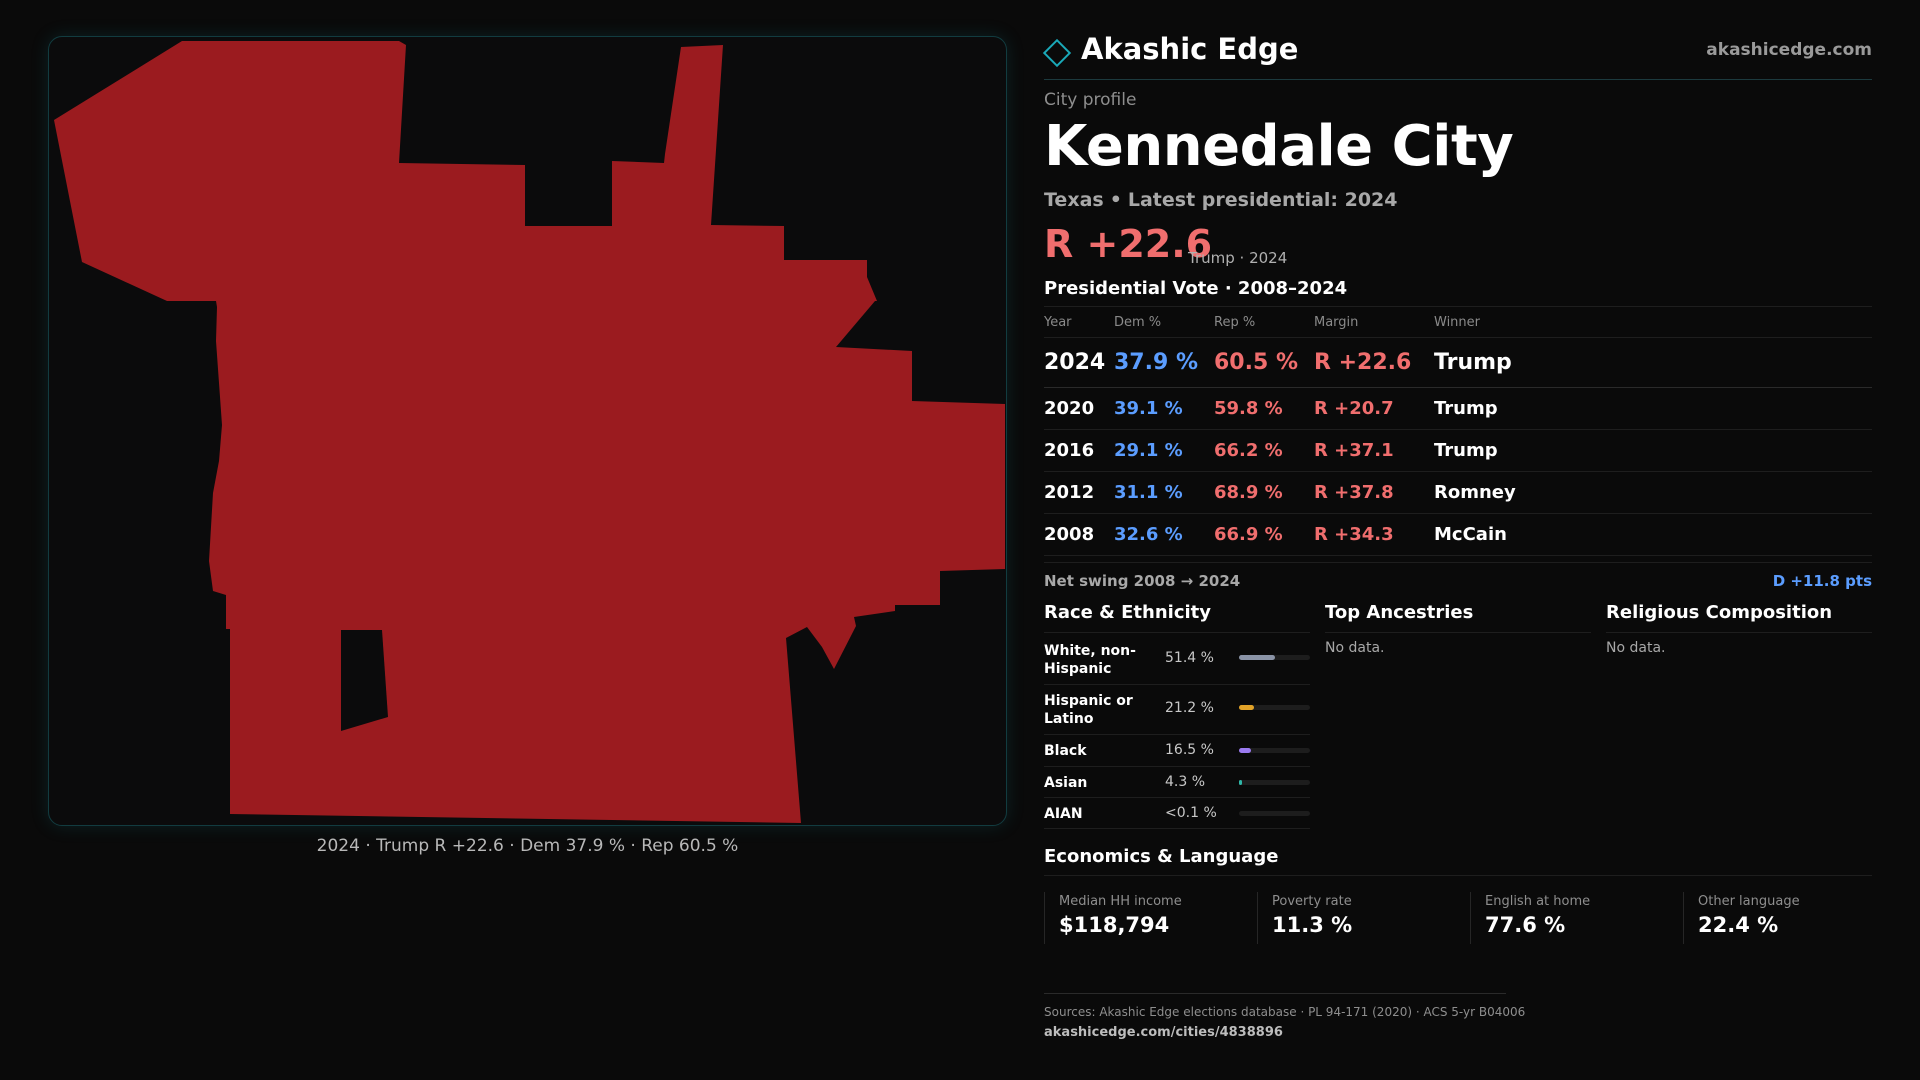 This screenshot has height=1080, width=1920. I want to click on race-row: Hispanic or Latino 21.2 %, so click(1177, 710).